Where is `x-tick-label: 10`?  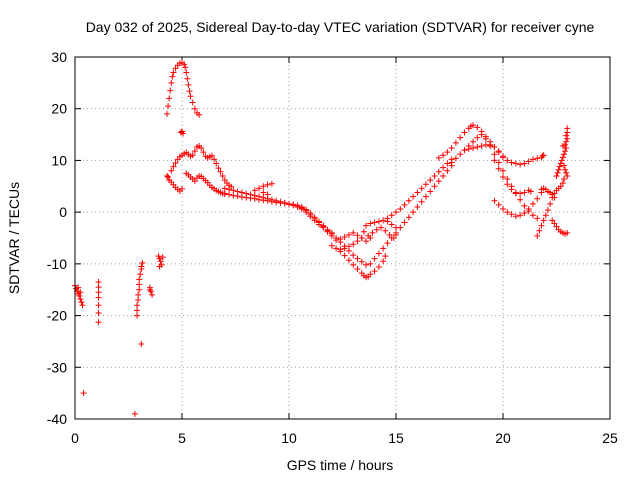
x-tick-label: 10 is located at coordinates (289, 438).